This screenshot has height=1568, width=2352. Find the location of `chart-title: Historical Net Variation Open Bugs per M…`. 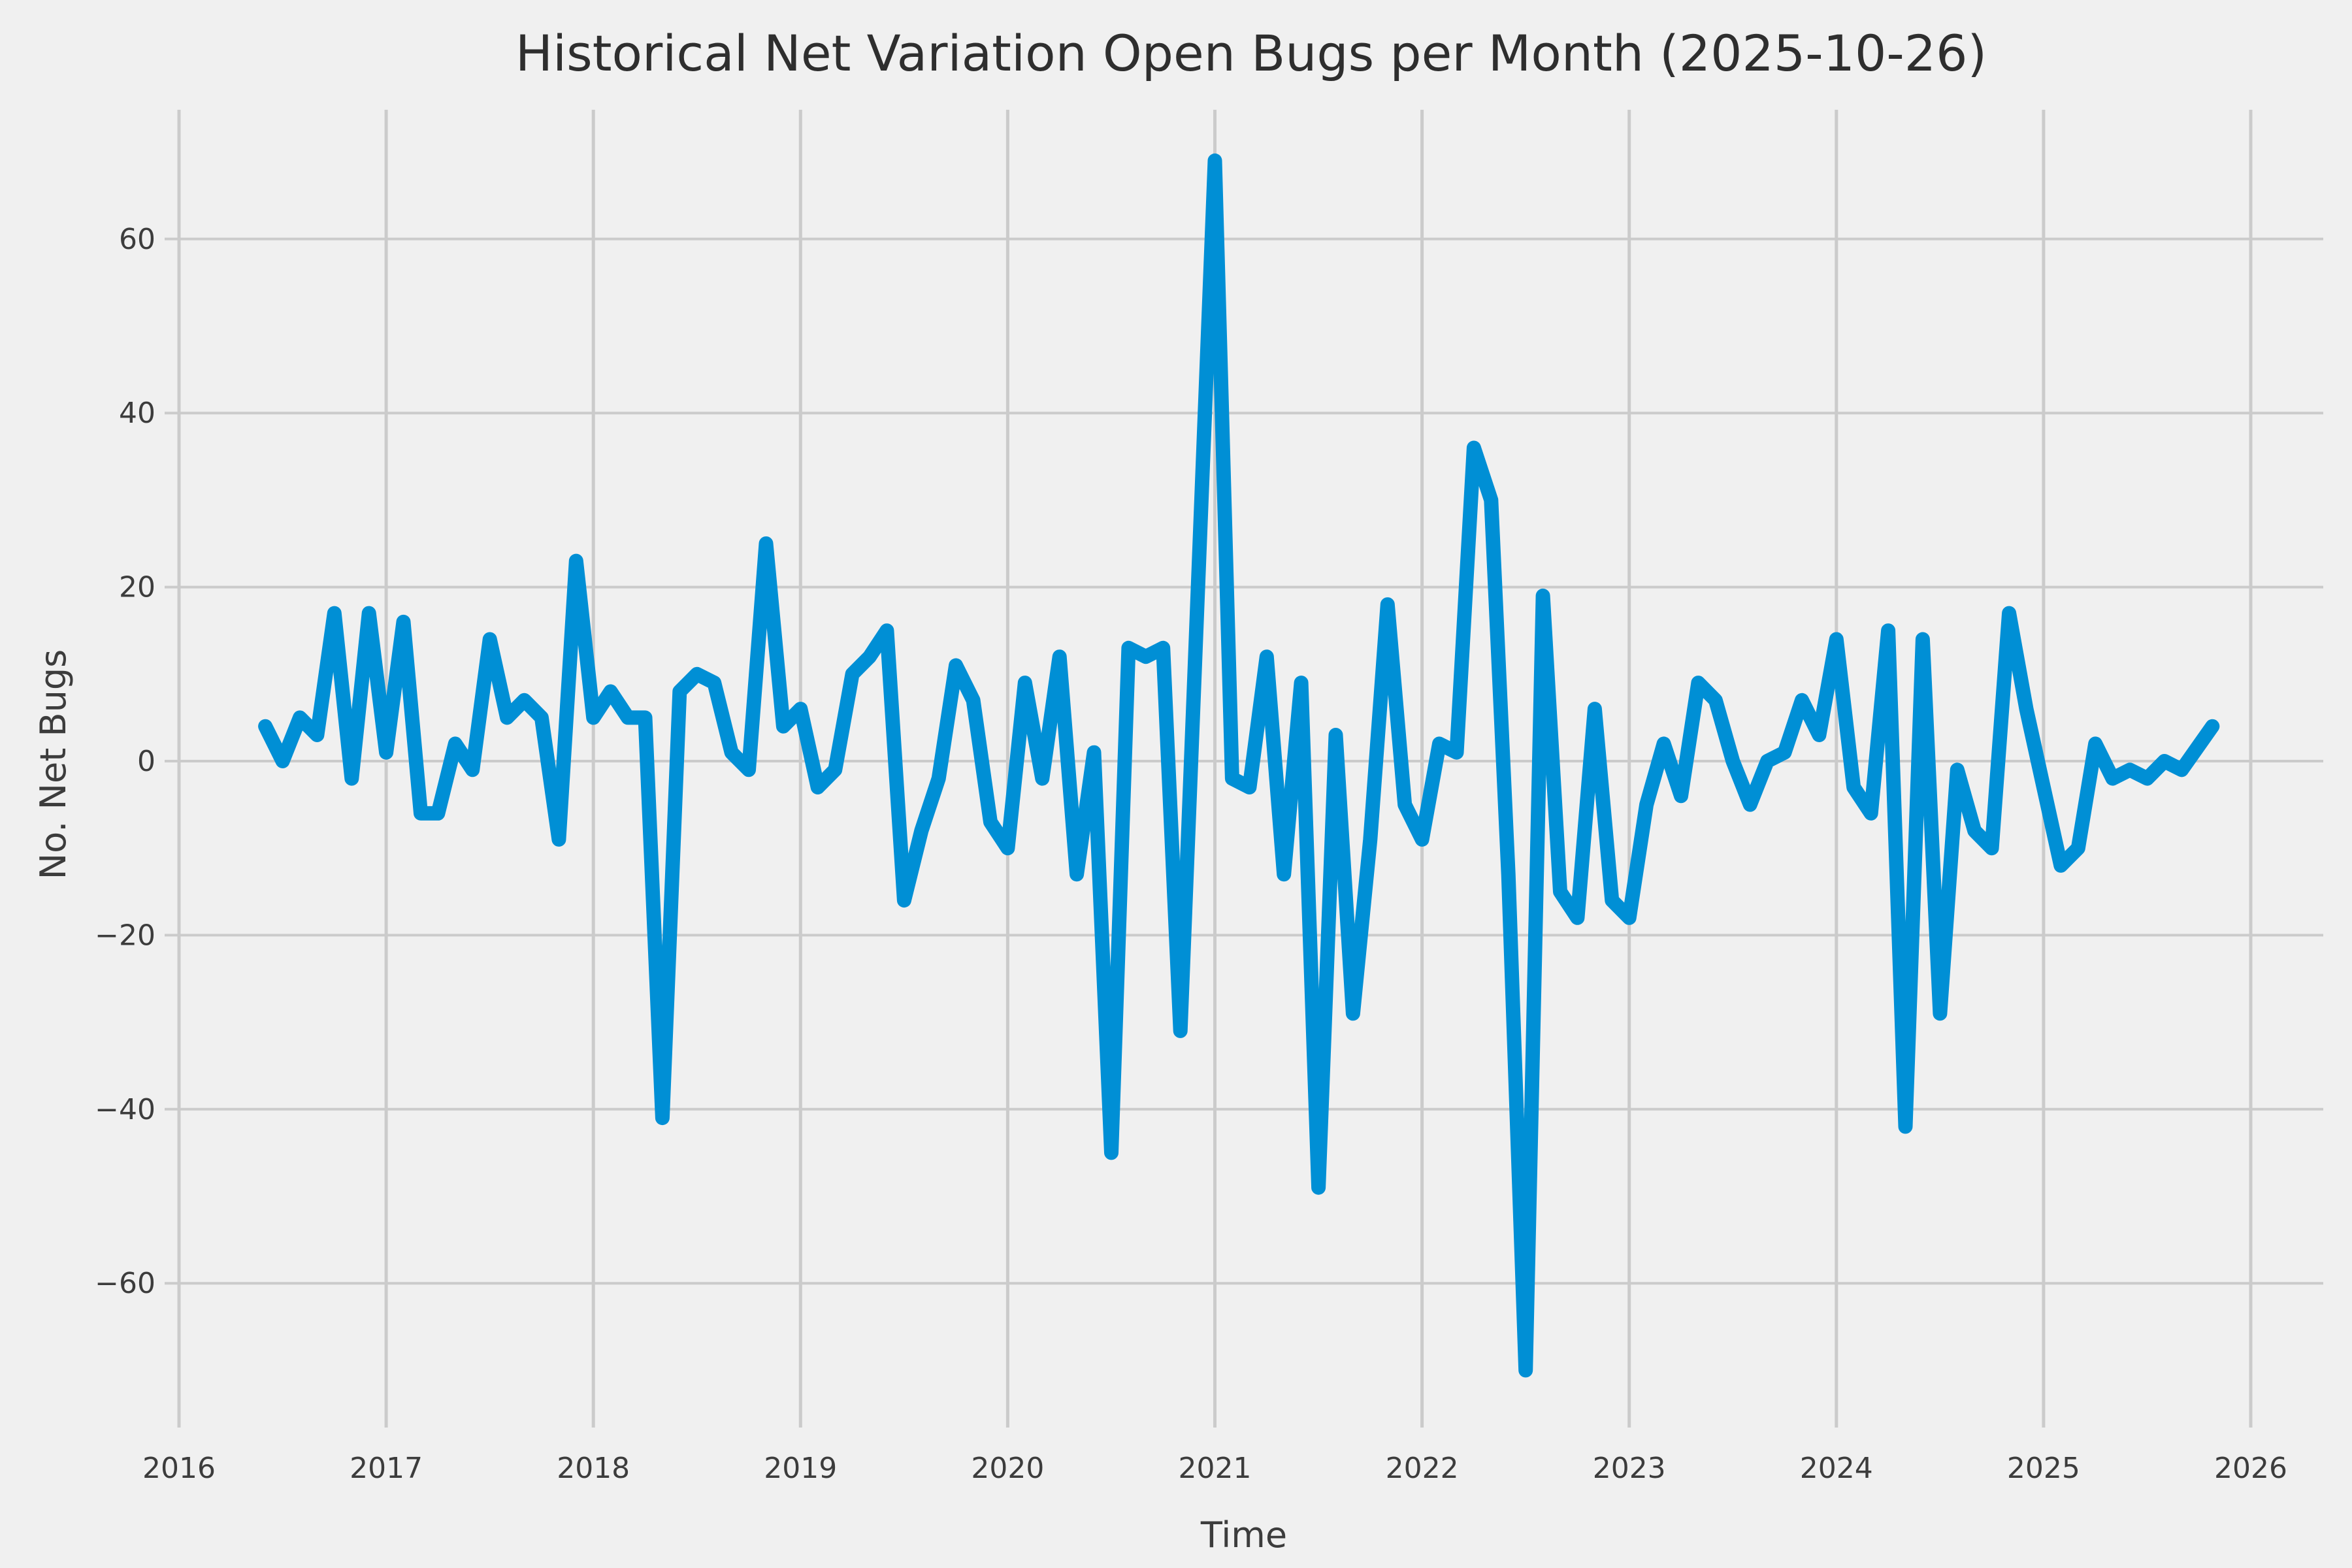

chart-title: Historical Net Variation Open Bugs per M… is located at coordinates (1251, 53).